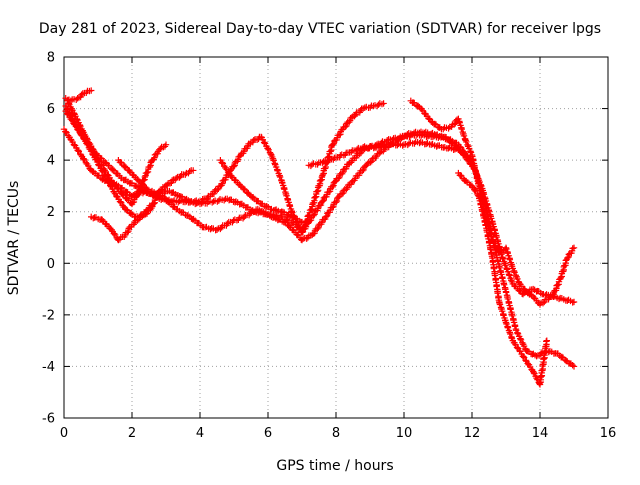 The height and width of the screenshot is (485, 640). What do you see at coordinates (51, 161) in the screenshot?
I see `y-tick-label: 4` at bounding box center [51, 161].